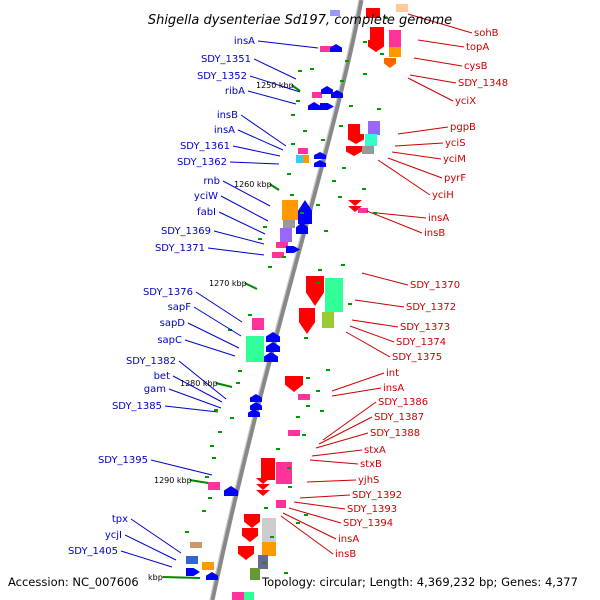 This screenshot has height=600, width=600. I want to click on left-gene-label: fabI, so click(206, 212).